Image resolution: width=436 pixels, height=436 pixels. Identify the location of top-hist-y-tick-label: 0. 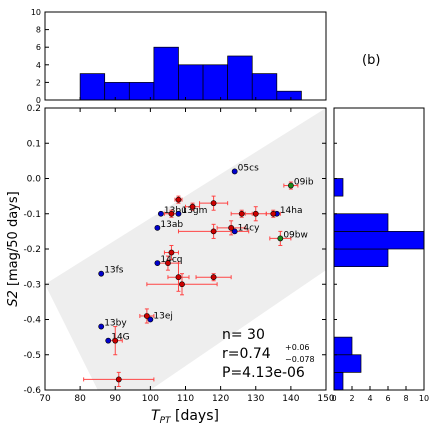
(38, 100).